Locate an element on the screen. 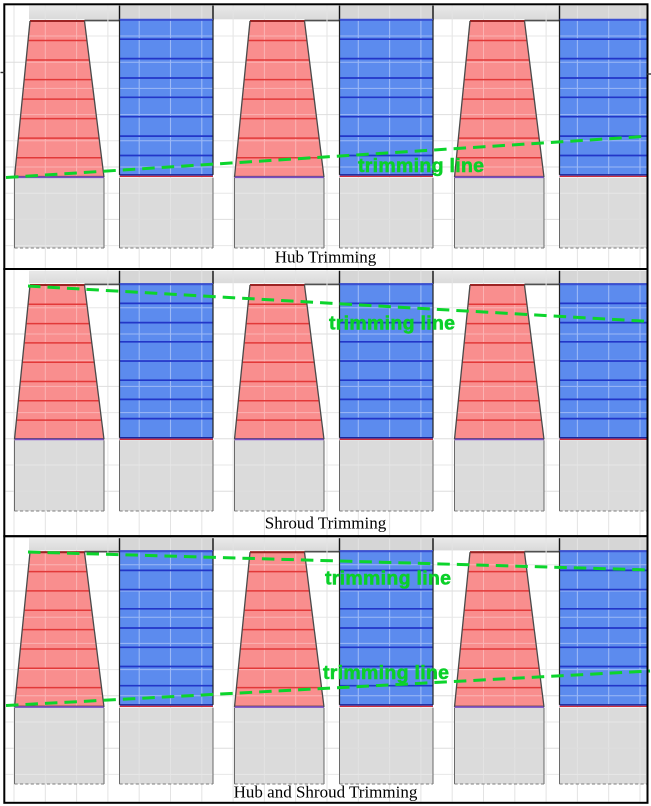 Image resolution: width=651 pixels, height=806 pixels. svg-text: Hub Trimming is located at coordinates (326, 257).